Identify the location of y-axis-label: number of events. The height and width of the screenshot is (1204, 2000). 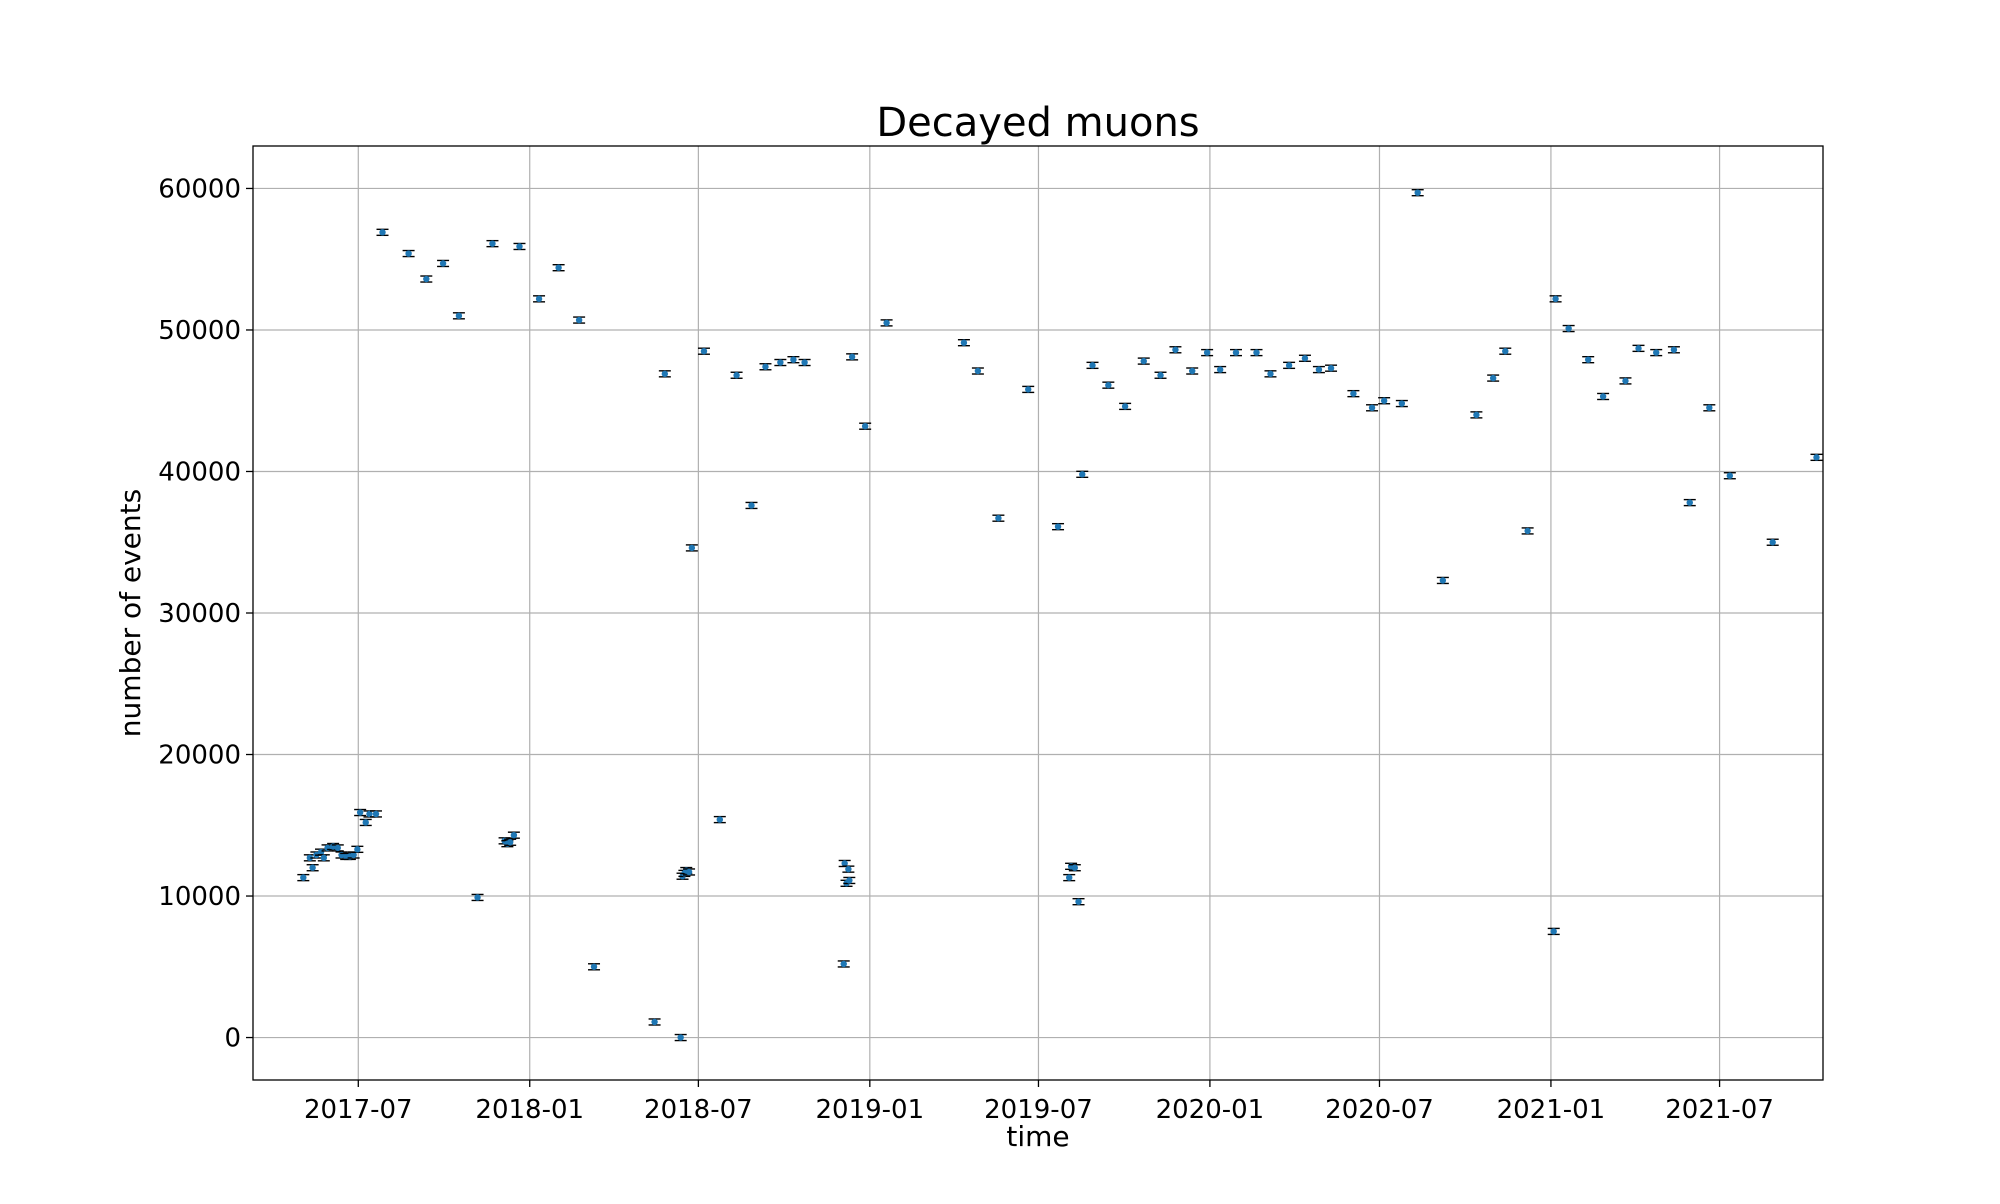
(130, 613).